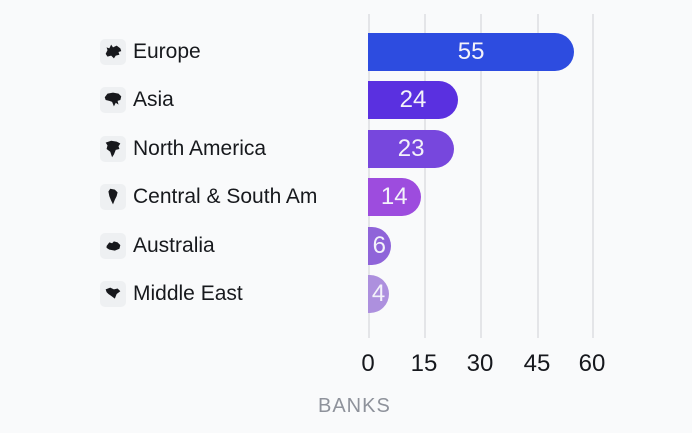  Describe the element at coordinates (174, 245) in the screenshot. I see `category-label: Australia` at that location.